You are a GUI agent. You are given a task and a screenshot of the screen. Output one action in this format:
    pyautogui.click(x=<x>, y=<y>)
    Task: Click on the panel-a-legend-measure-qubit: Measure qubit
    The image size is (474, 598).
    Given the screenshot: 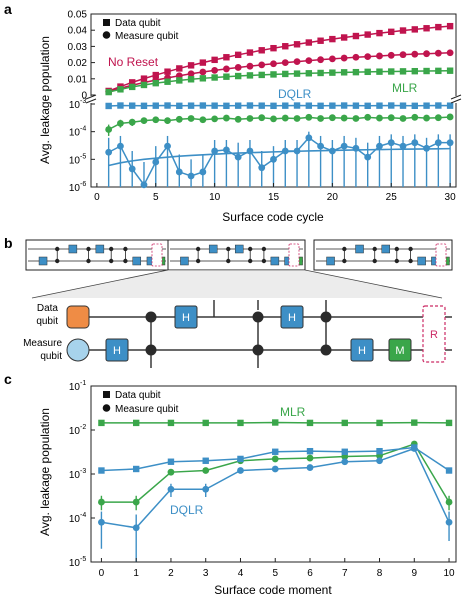 What is the action you would take?
    pyautogui.click(x=147, y=36)
    